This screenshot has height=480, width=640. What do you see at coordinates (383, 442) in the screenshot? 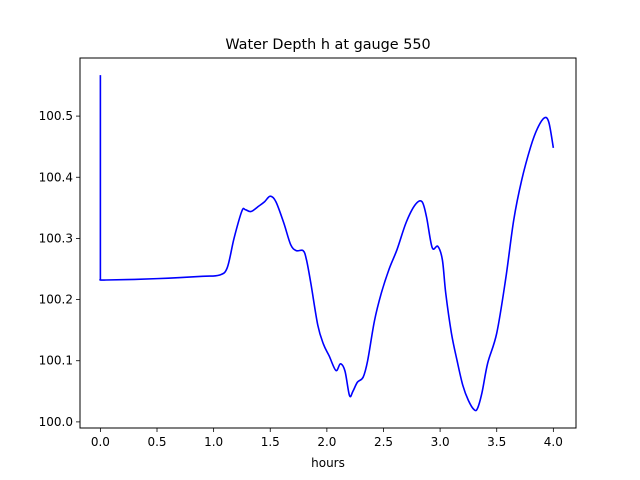
I see `x-tick-label: 2.5` at bounding box center [383, 442].